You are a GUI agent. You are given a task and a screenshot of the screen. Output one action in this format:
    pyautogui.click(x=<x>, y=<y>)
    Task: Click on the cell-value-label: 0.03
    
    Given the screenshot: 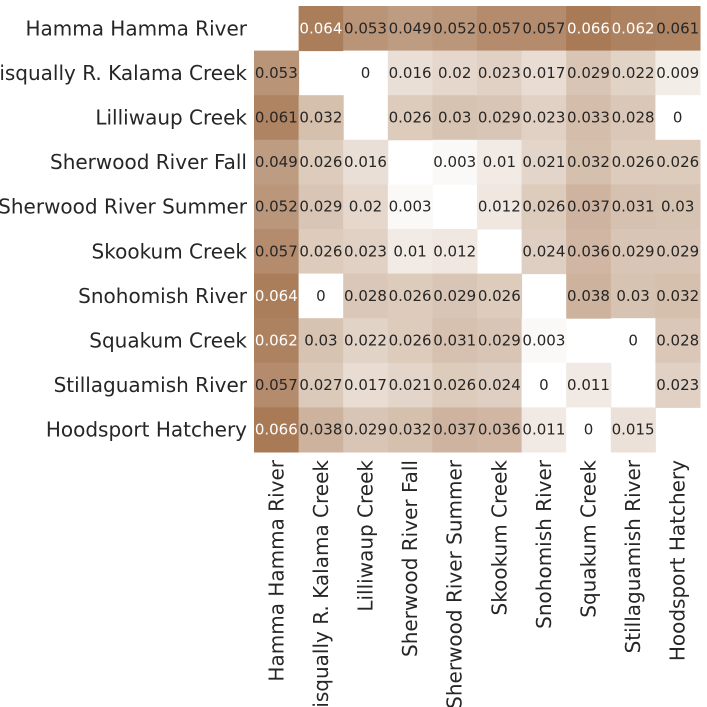 What is the action you would take?
    pyautogui.click(x=454, y=118)
    